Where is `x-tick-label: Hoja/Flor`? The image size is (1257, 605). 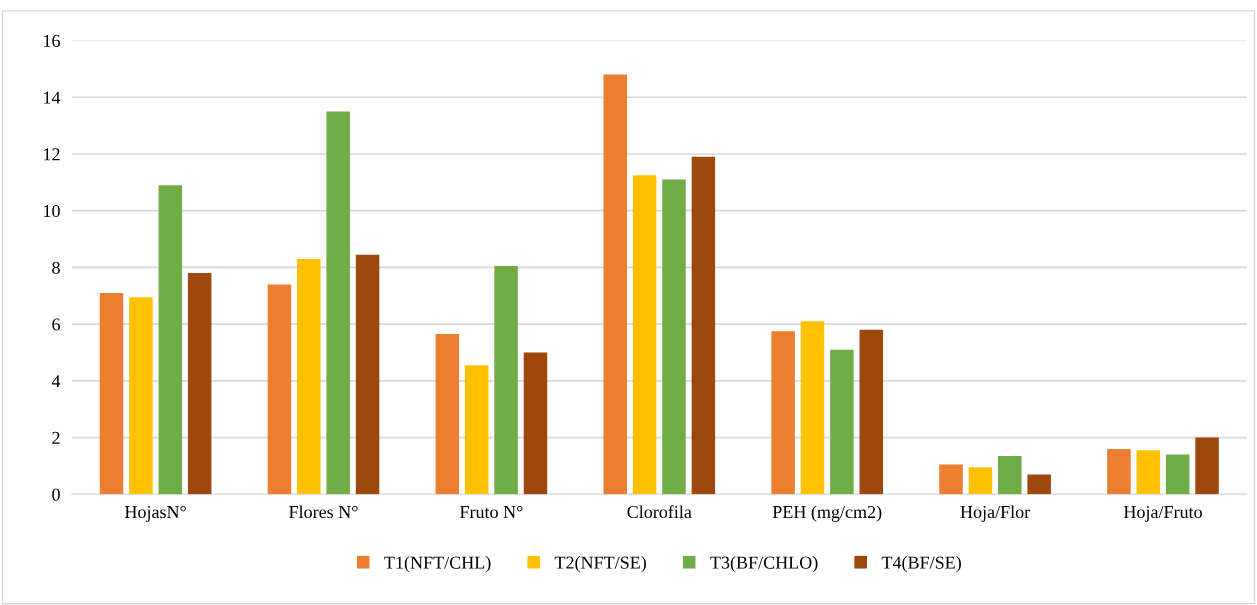 x-tick-label: Hoja/Flor is located at coordinates (995, 513).